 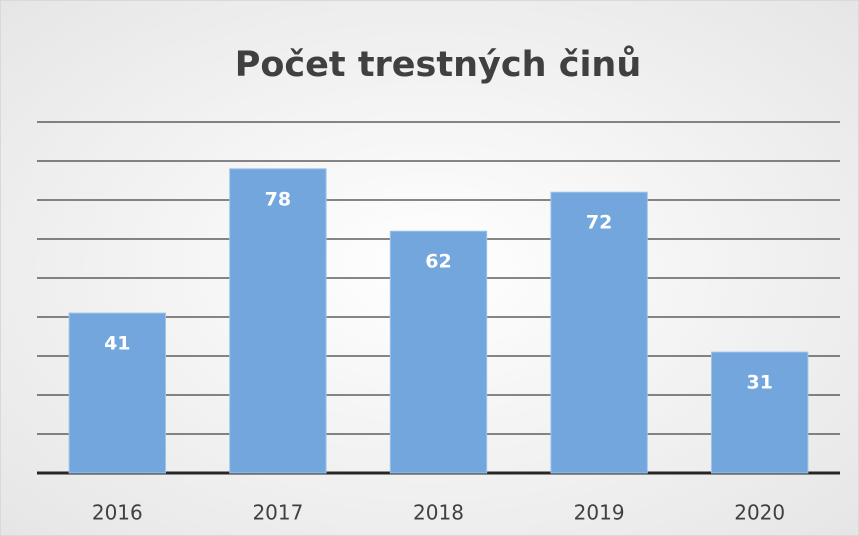 What do you see at coordinates (438, 64) in the screenshot?
I see `chart-title: Počet trestných činů` at bounding box center [438, 64].